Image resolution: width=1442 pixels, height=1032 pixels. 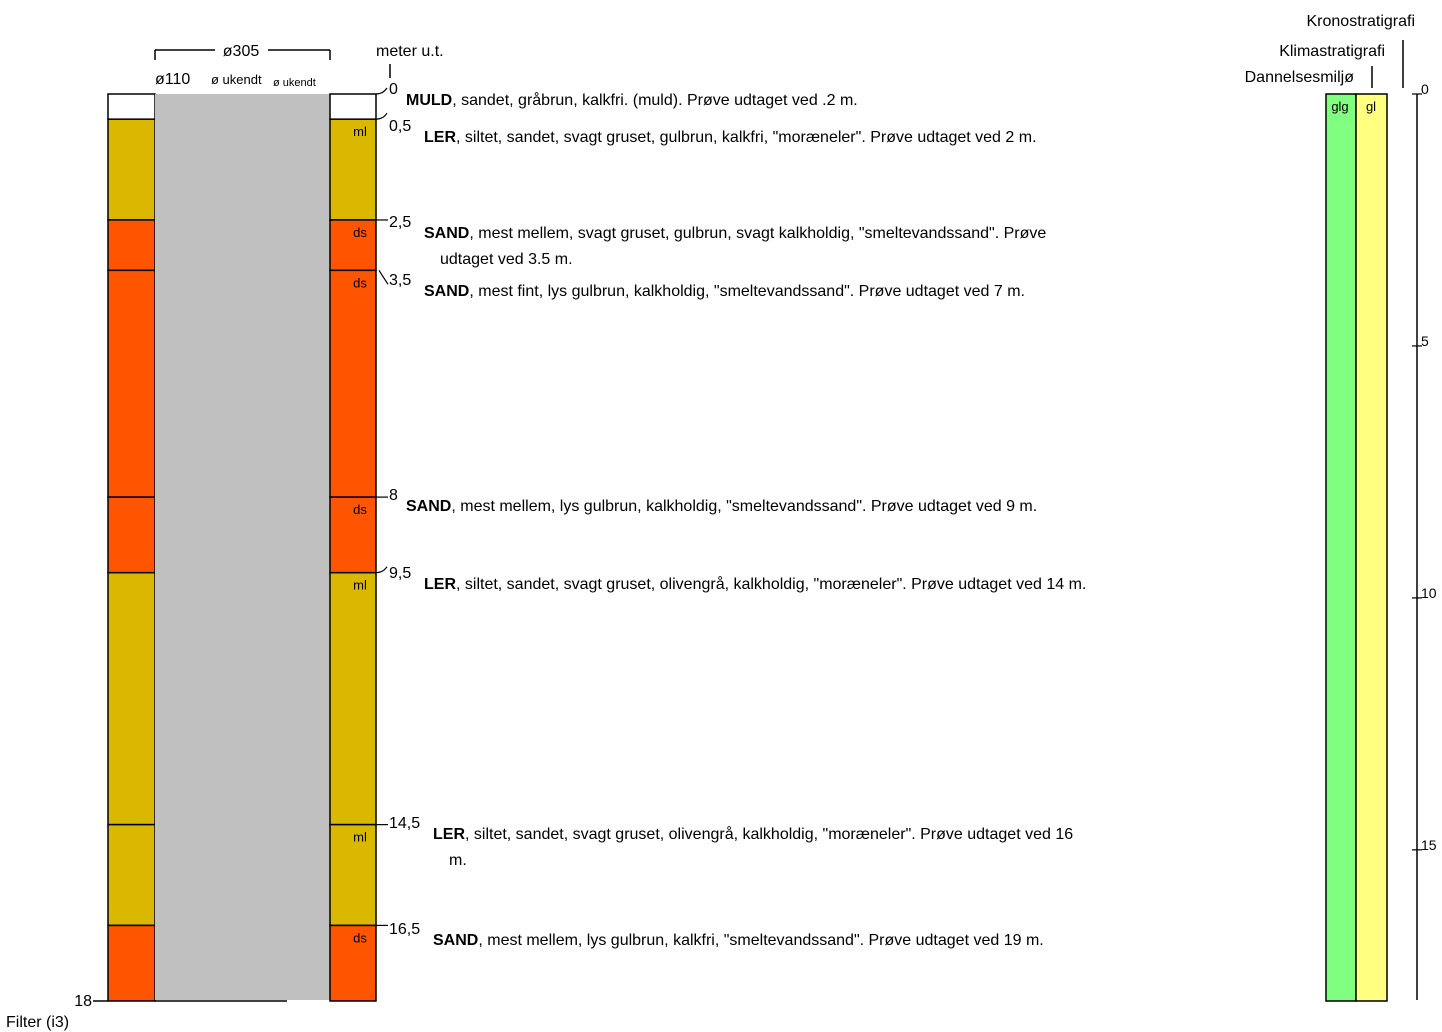 I want to click on depth-label: 8, so click(x=393, y=495).